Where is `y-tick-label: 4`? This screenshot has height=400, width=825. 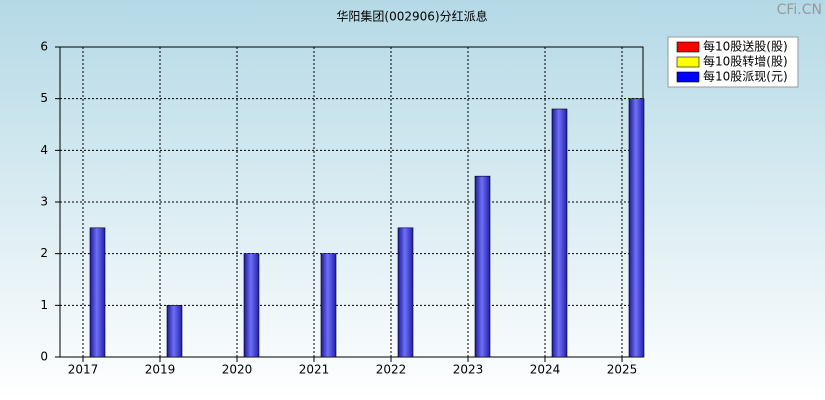 y-tick-label: 4 is located at coordinates (44, 150).